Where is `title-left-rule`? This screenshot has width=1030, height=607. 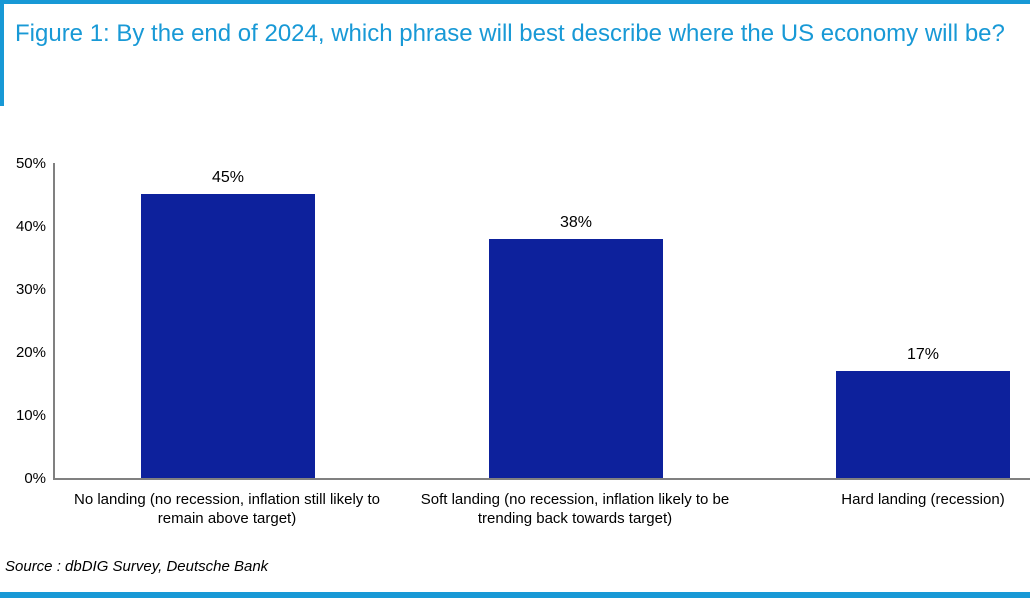
title-left-rule is located at coordinates (2, 53).